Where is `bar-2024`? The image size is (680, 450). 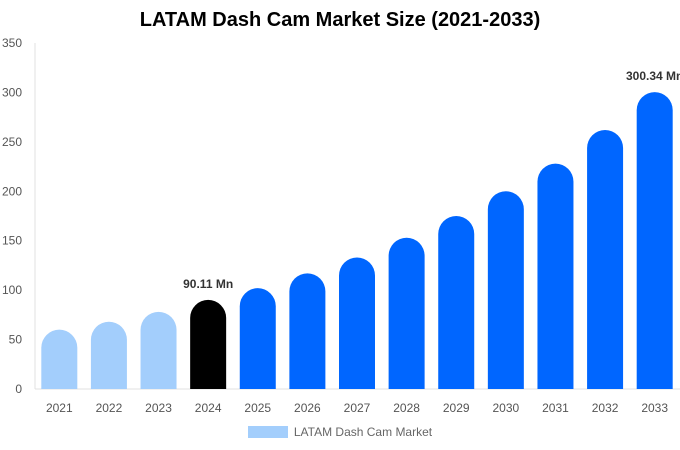
bar-2024 is located at coordinates (208, 344).